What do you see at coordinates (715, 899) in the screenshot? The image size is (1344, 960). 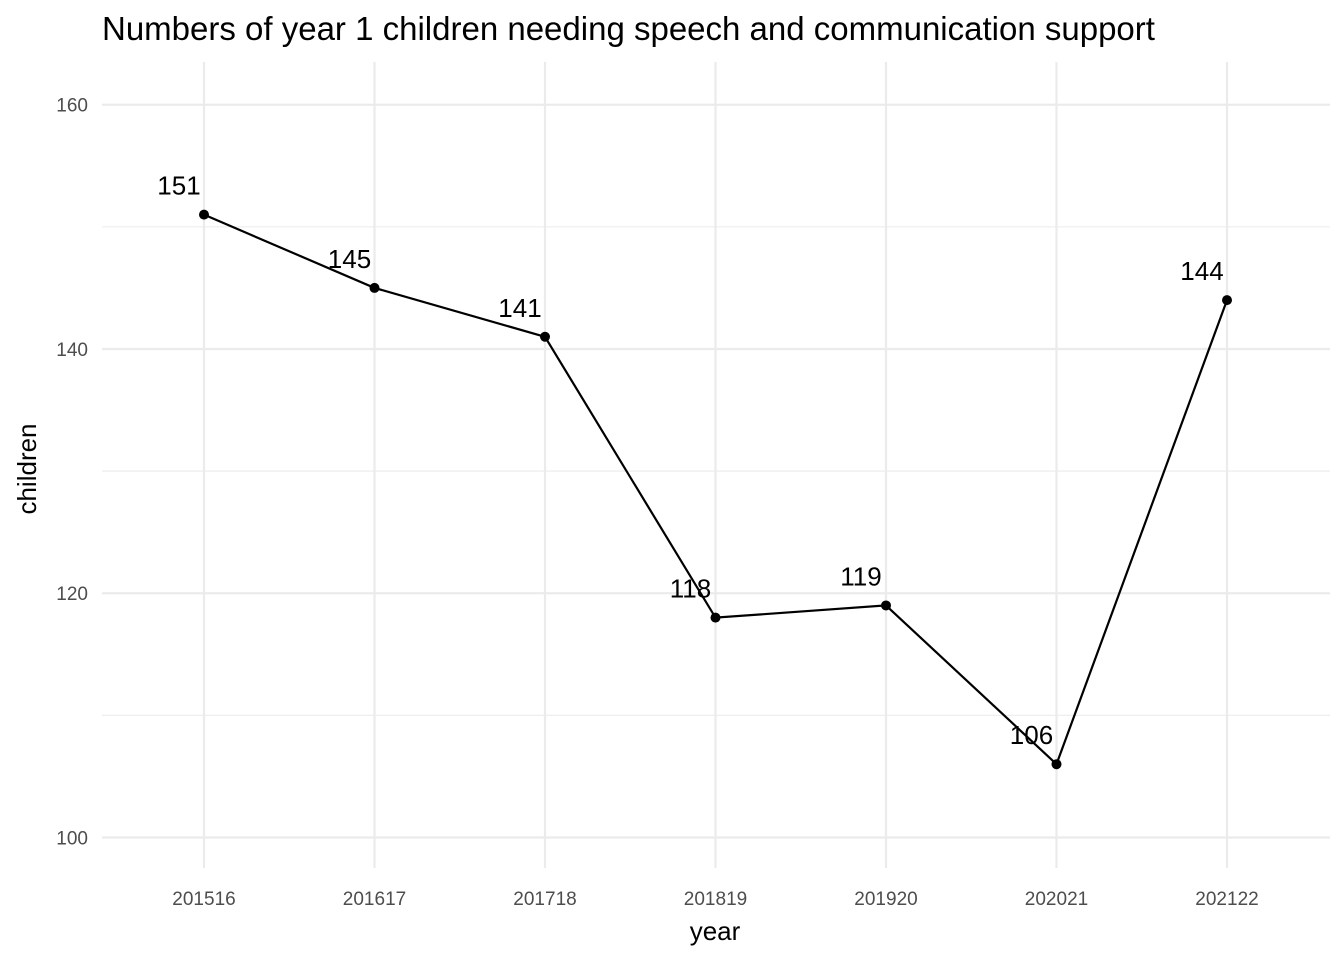 I see `x-tick-label: 201819` at bounding box center [715, 899].